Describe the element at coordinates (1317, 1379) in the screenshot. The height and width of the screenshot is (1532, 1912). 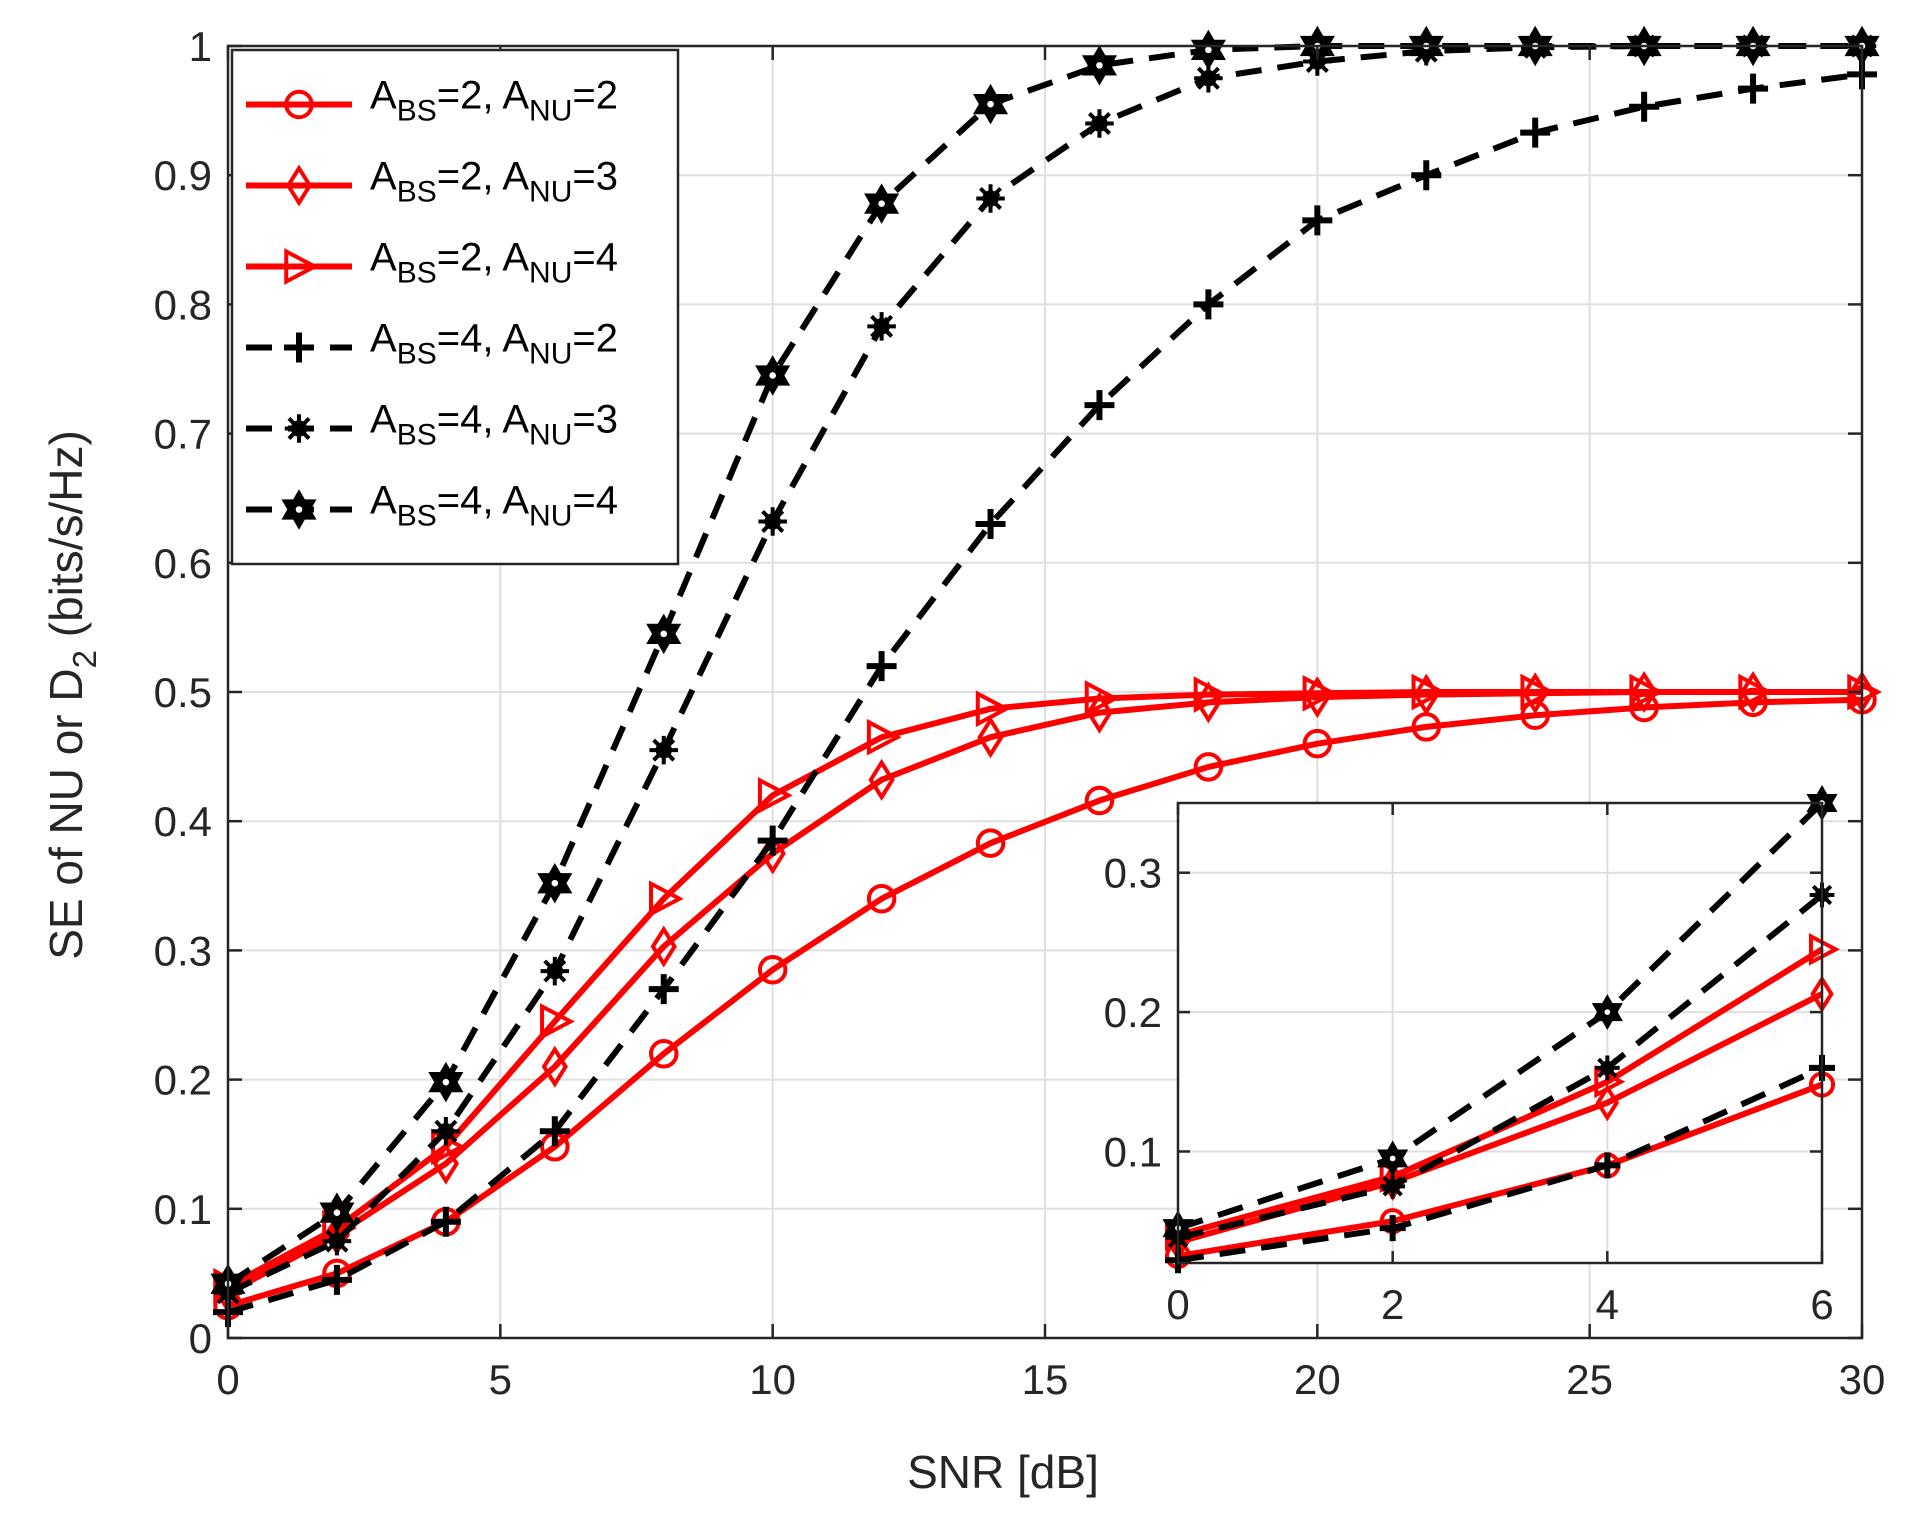
I see `x-tick-label: 20` at that location.